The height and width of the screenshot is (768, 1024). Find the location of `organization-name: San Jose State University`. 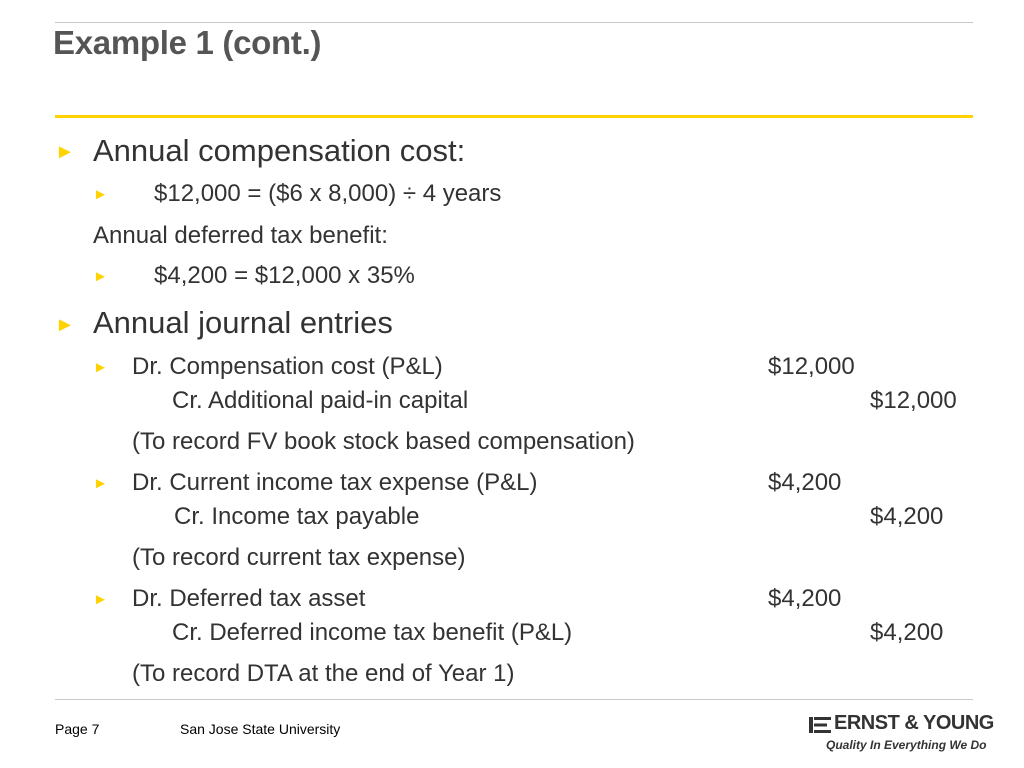

organization-name: San Jose State University is located at coordinates (260, 729).